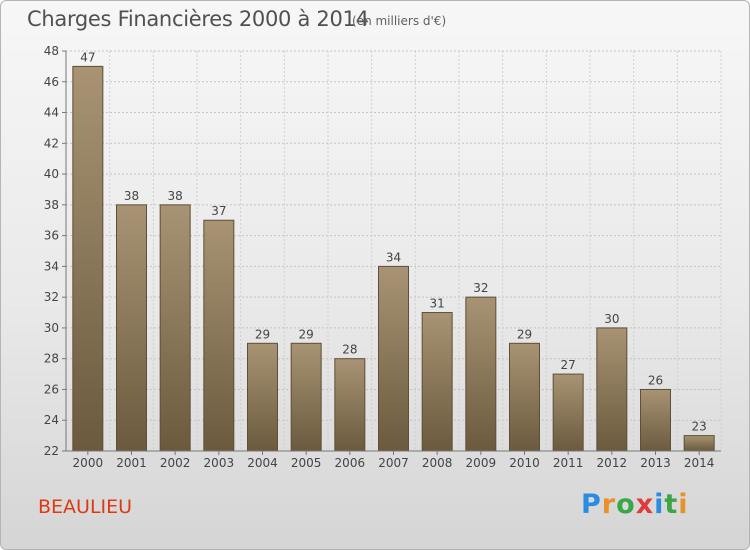  Describe the element at coordinates (219, 463) in the screenshot. I see `x-tick-label: 2003` at that location.